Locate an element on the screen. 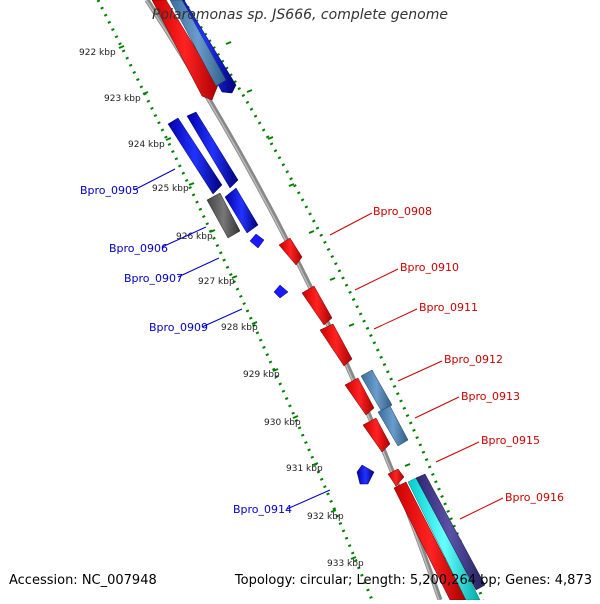 This screenshot has height=604, width=600. gene-label-bpro-0916: Bpro_0916 is located at coordinates (534, 497).